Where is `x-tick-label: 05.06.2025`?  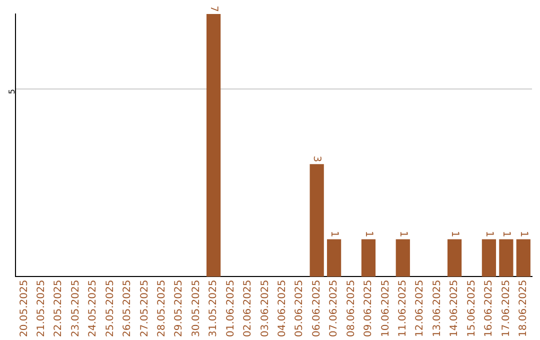
x-tick-label: 05.06.2025 is located at coordinates (300, 309).